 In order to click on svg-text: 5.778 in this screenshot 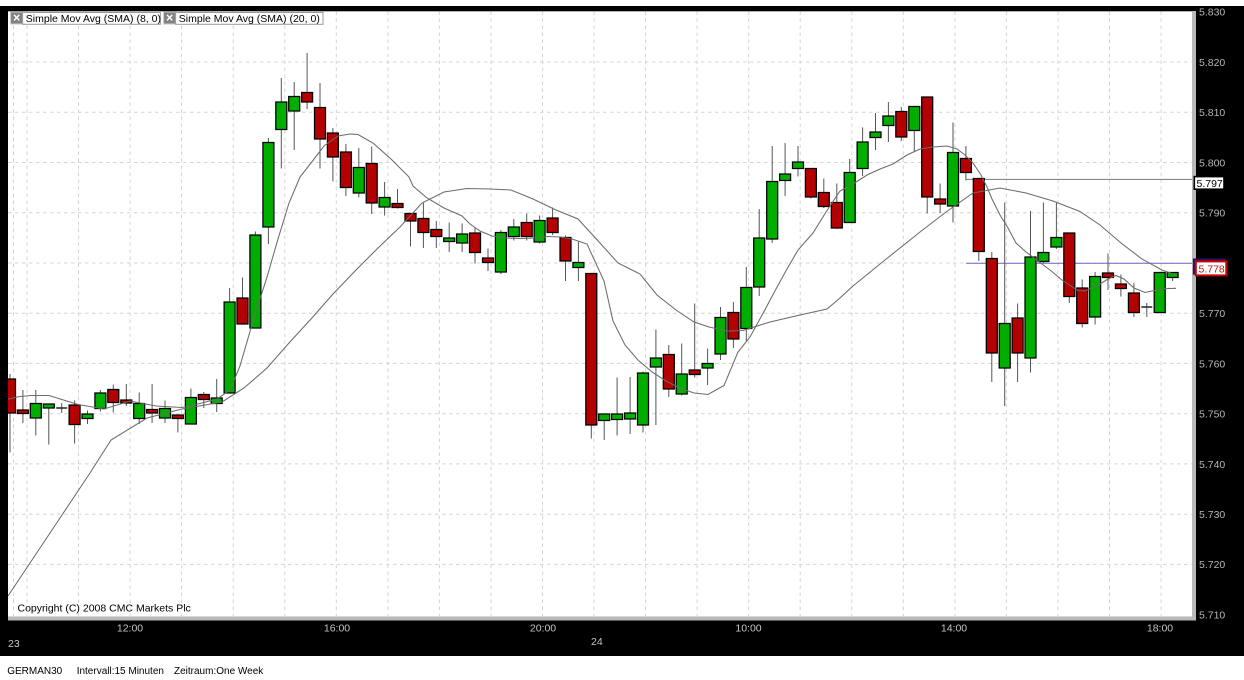, I will do `click(1212, 270)`.